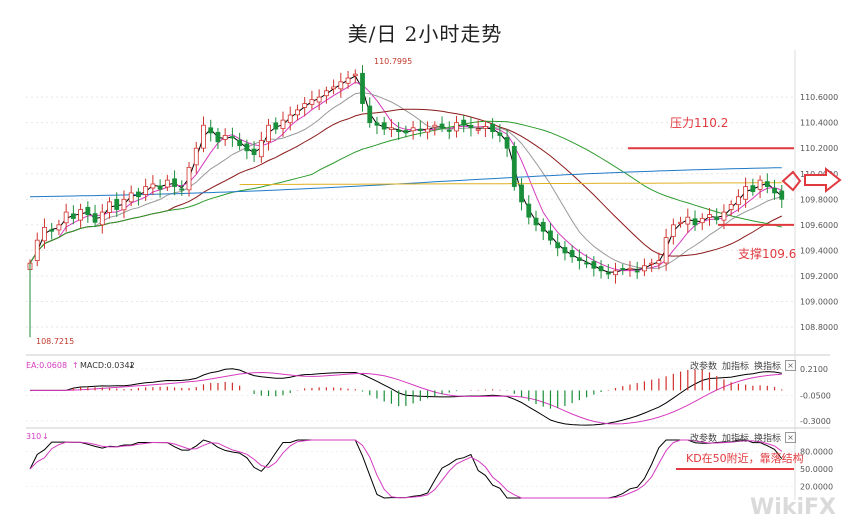 The width and height of the screenshot is (850, 528). What do you see at coordinates (34, 436) in the screenshot?
I see `kdj-header-label: 310` at bounding box center [34, 436].